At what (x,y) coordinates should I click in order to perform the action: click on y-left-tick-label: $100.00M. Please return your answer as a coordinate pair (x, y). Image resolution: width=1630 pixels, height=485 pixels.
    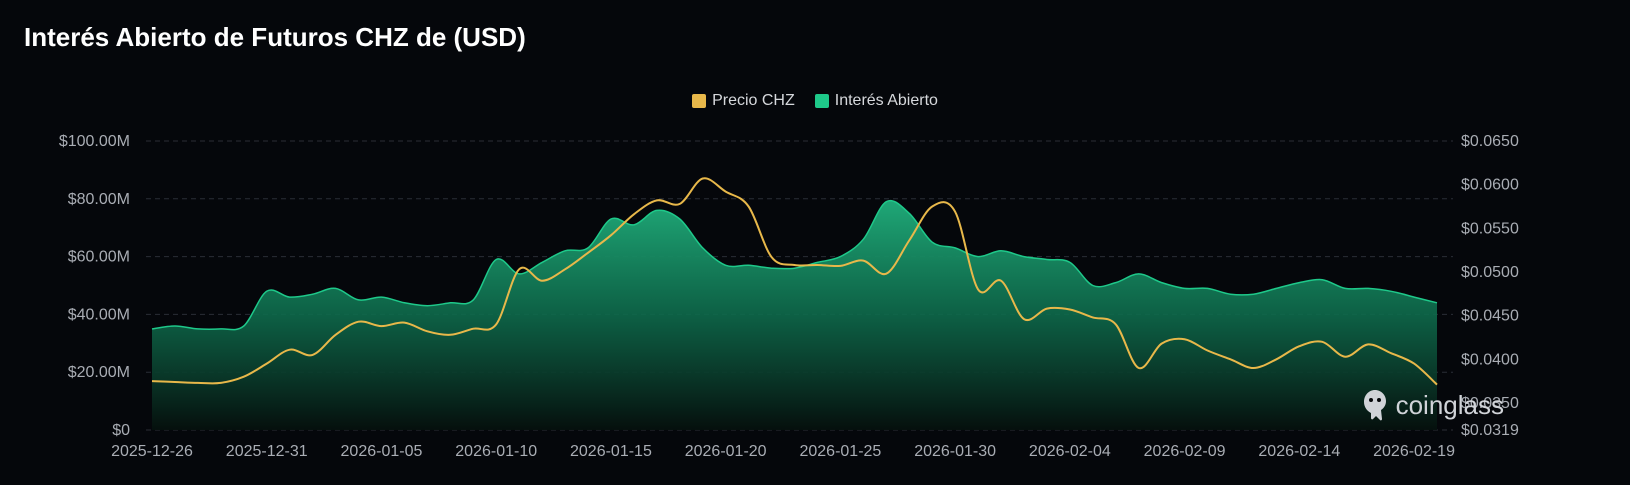
    Looking at the image, I should click on (94, 141).